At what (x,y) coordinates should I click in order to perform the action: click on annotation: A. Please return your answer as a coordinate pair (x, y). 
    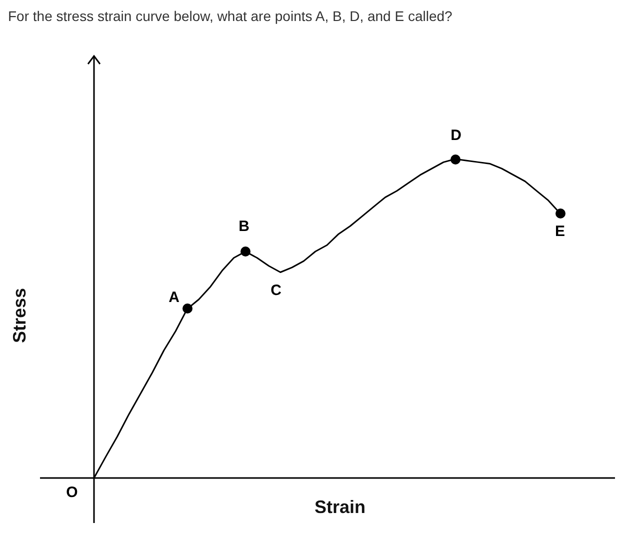
    Looking at the image, I should click on (174, 297).